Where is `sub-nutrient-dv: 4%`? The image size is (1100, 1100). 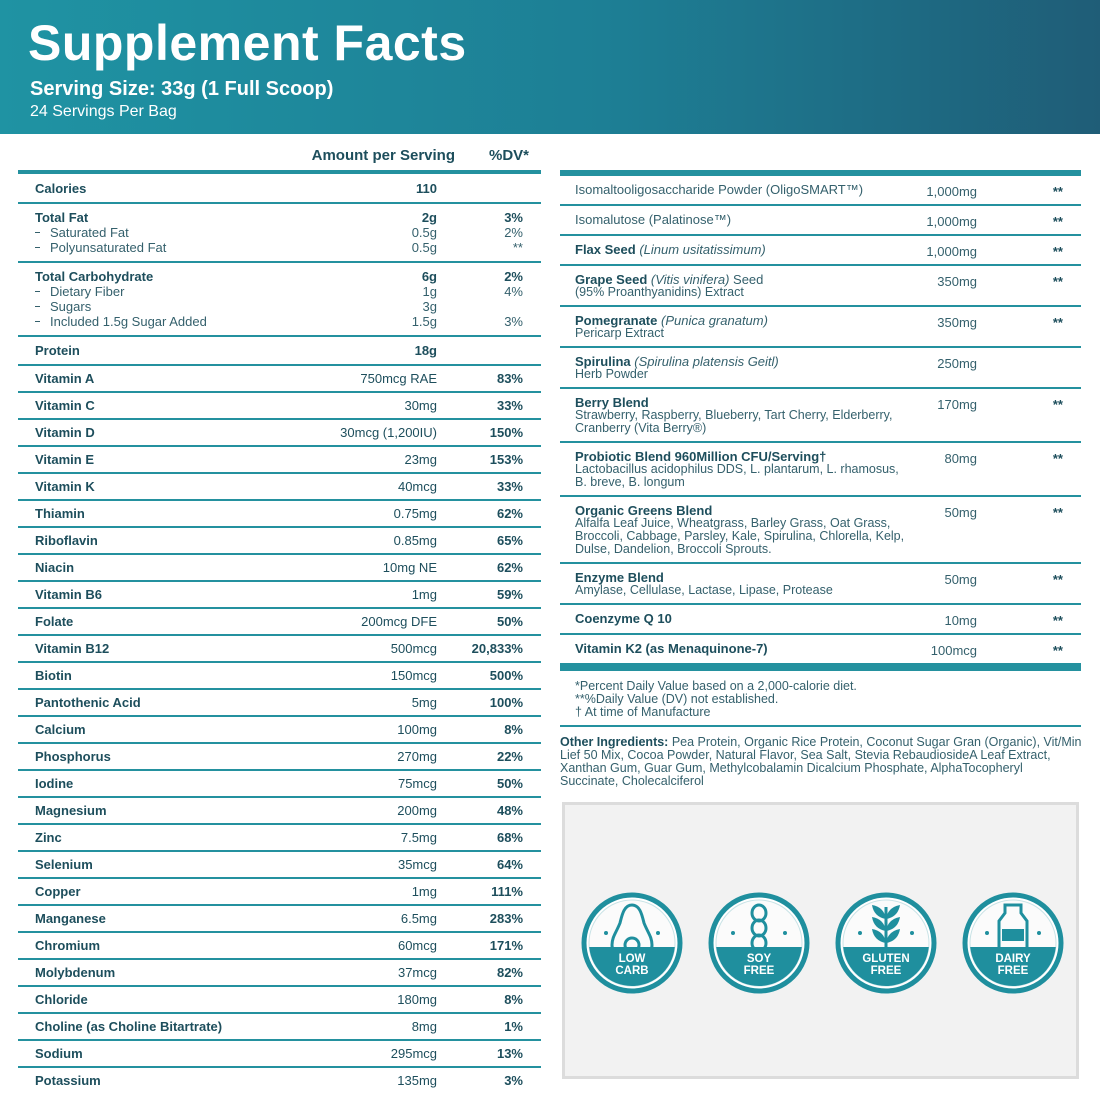
sub-nutrient-dv: 4% is located at coordinates (513, 291).